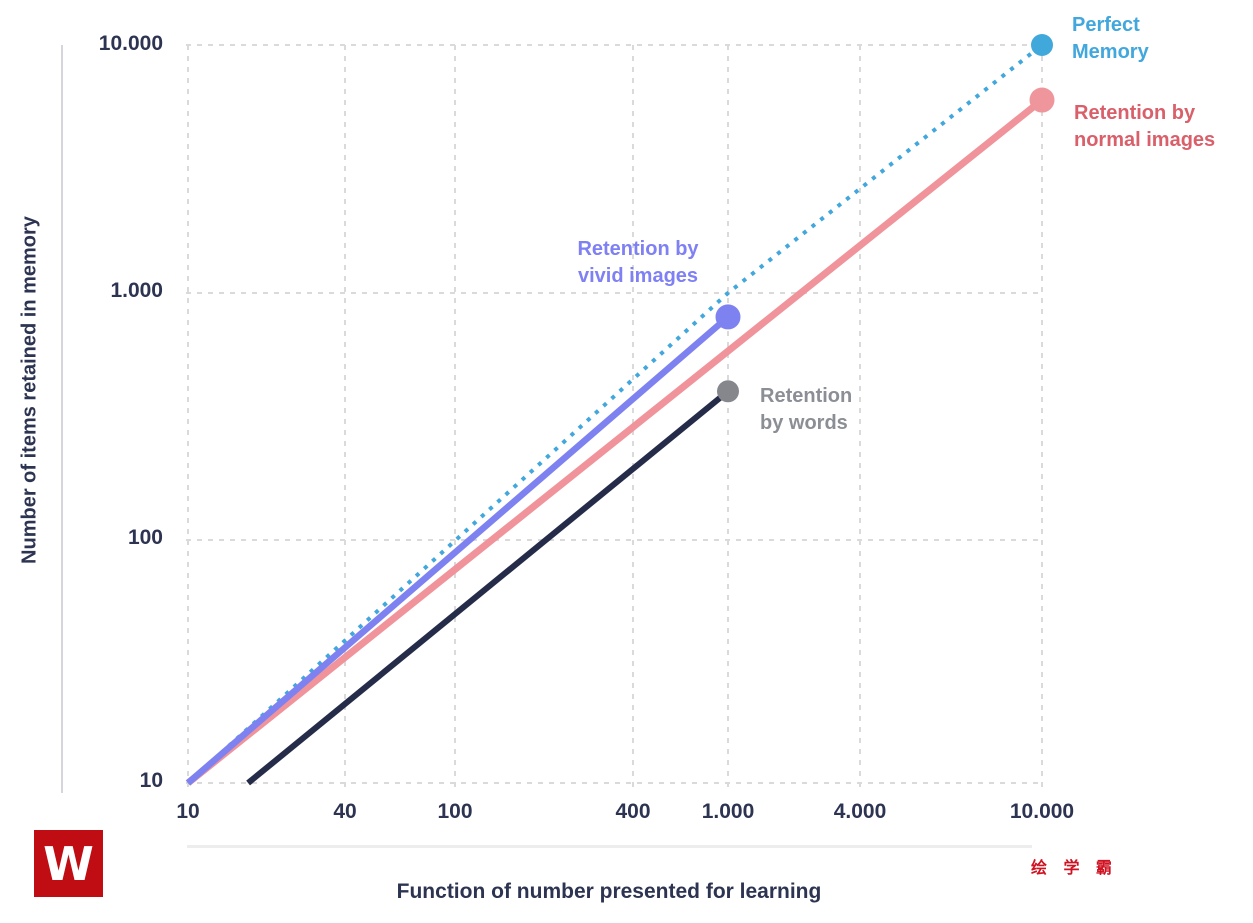 The height and width of the screenshot is (923, 1253). Describe the element at coordinates (136, 290) in the screenshot. I see `y-tick-label: 1.000` at that location.